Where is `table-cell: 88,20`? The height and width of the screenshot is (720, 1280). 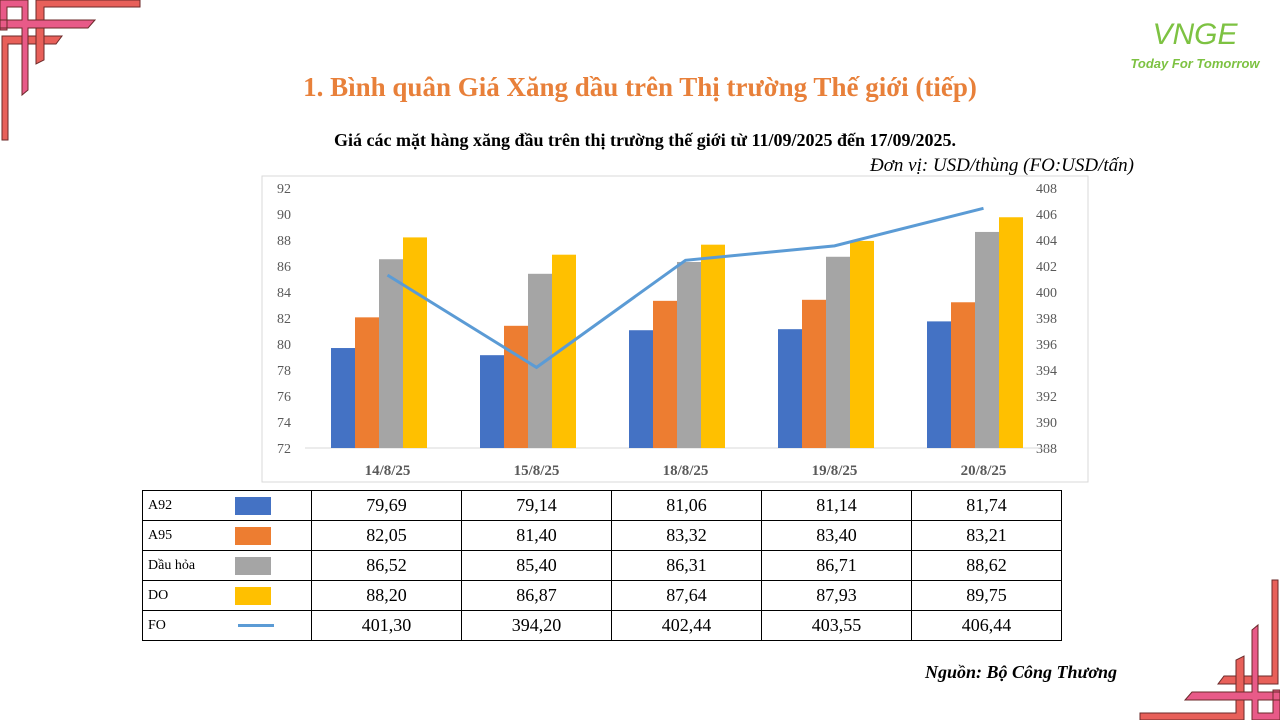
table-cell: 88,20 is located at coordinates (386, 595).